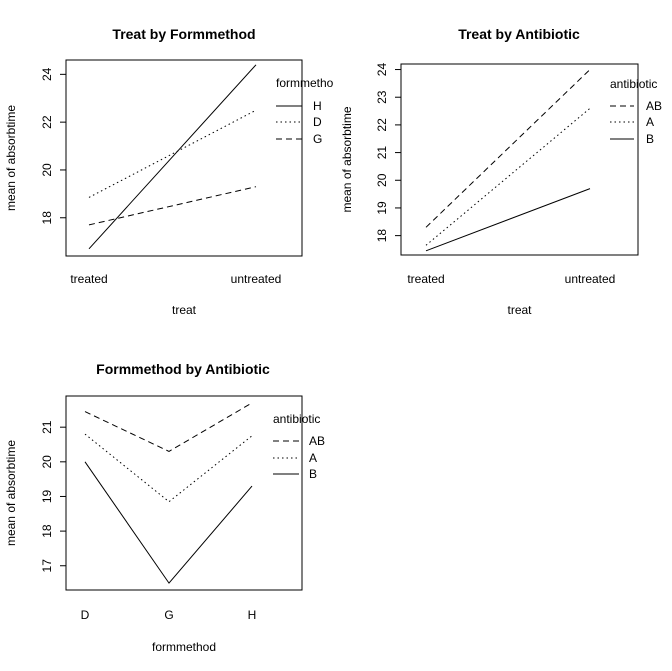 Image resolution: width=672 pixels, height=671 pixels. I want to click on chart-title: Treat by Formmethod, so click(183, 34).